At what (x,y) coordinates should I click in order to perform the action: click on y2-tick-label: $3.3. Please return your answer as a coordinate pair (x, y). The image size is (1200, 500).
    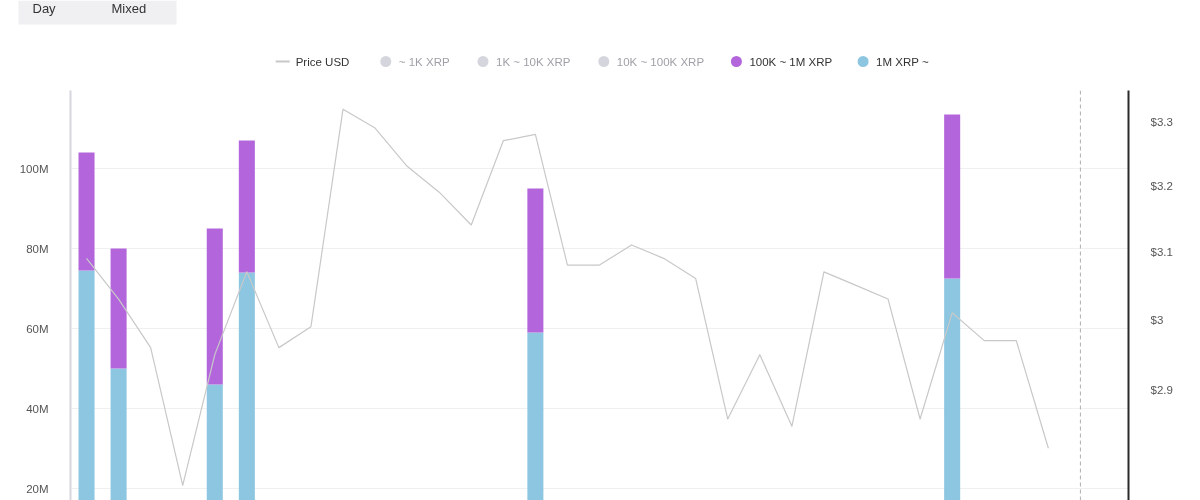
    Looking at the image, I should click on (1161, 121).